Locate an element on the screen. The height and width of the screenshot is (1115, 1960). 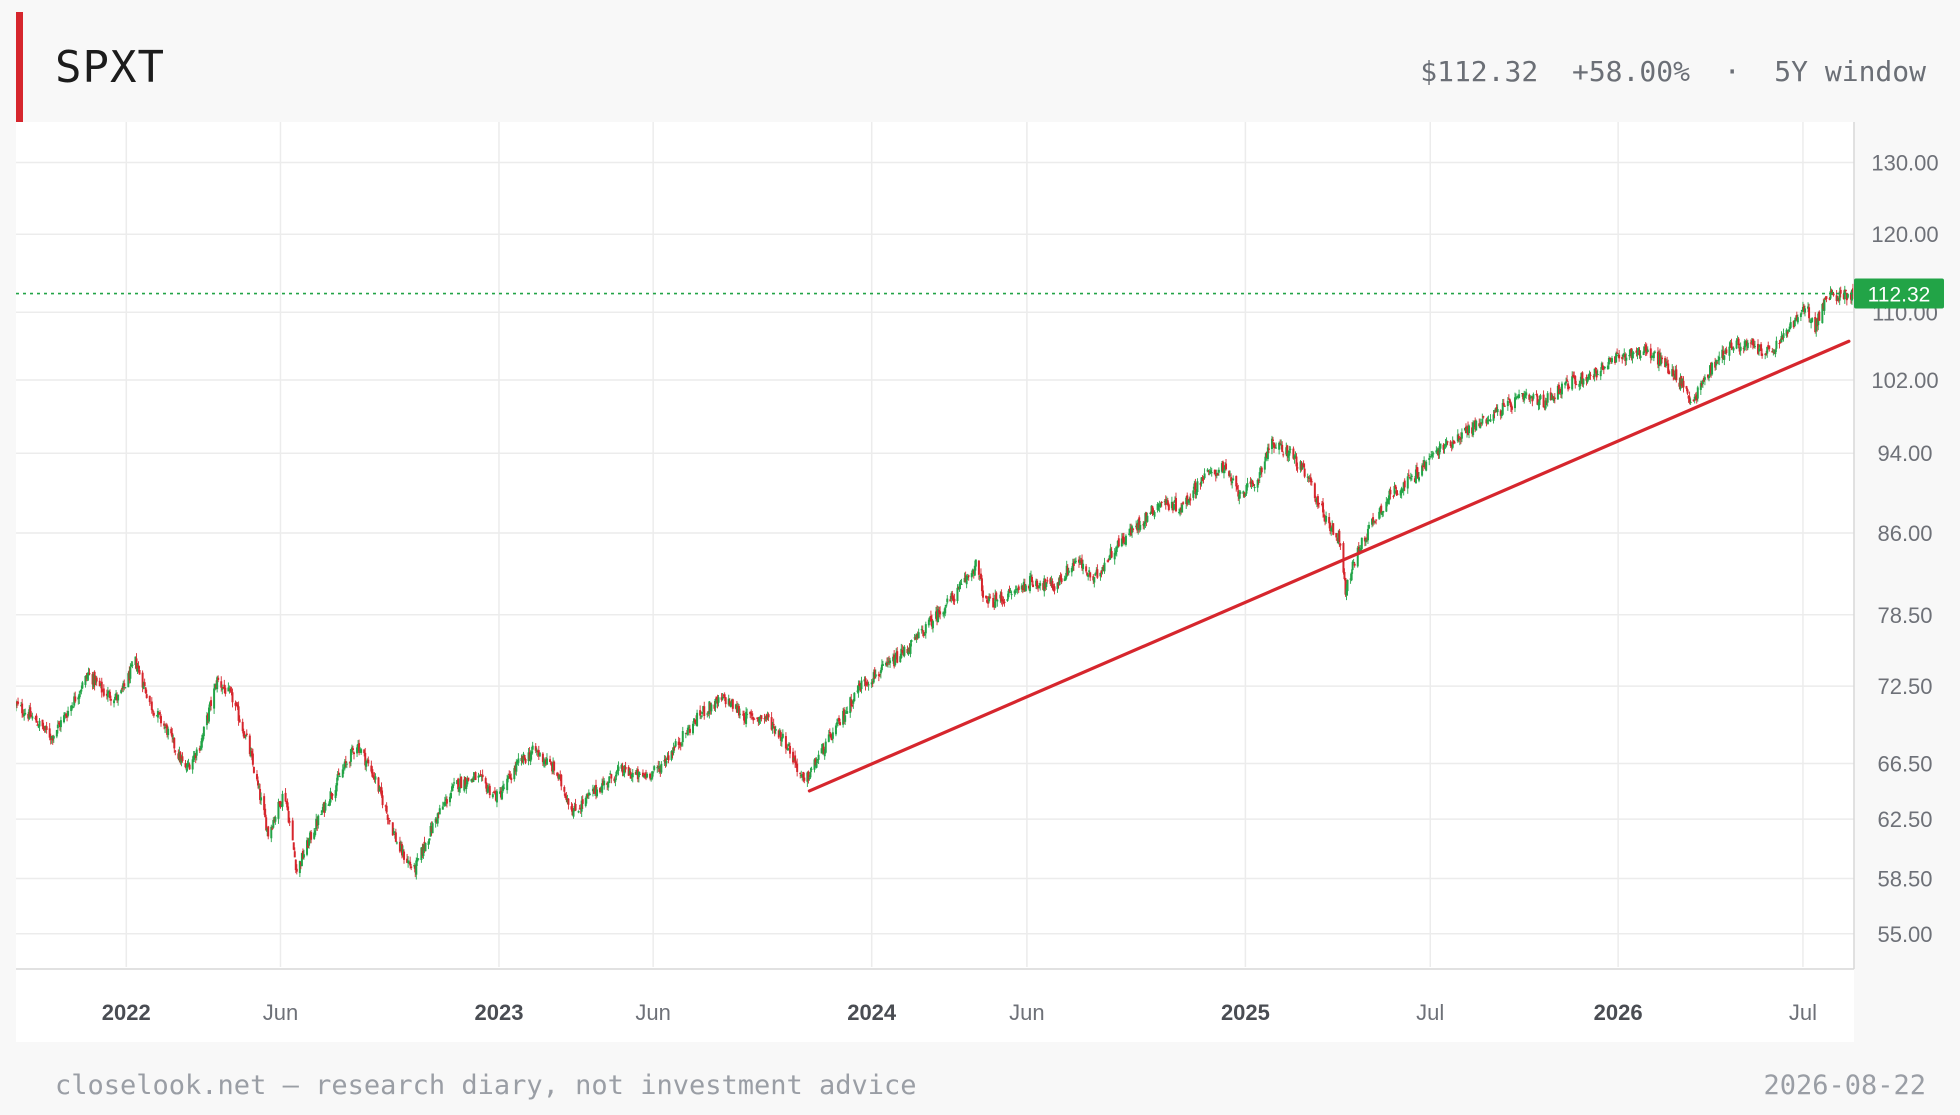
footer-date: 2026-08-22 is located at coordinates (1844, 1085).